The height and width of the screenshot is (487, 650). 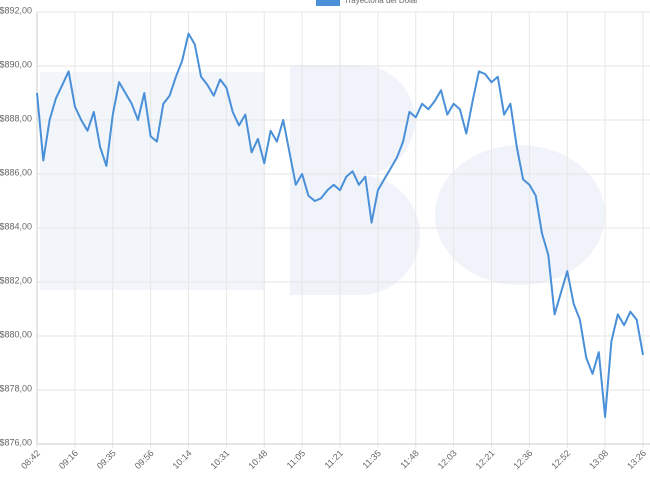 I want to click on y-tick-label: $888,00, so click(x=16, y=118).